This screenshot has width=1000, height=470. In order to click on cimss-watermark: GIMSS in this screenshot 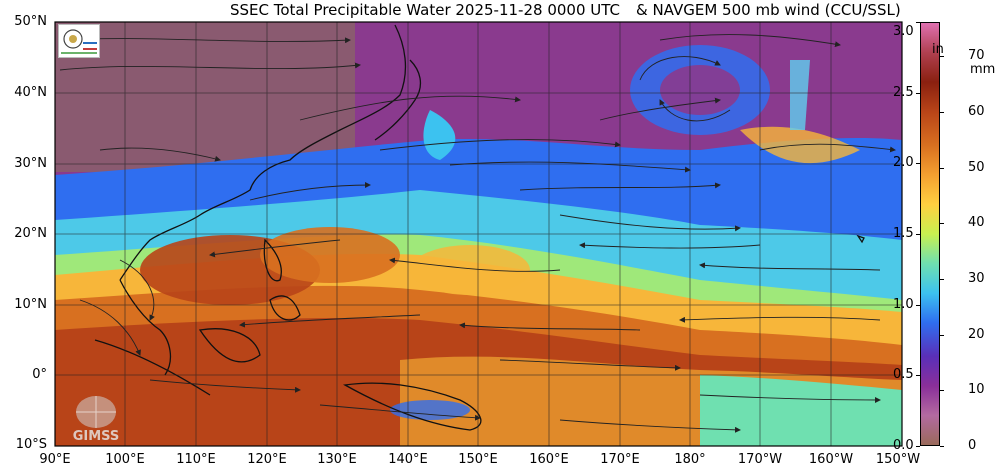, I will do `click(96, 418)`.